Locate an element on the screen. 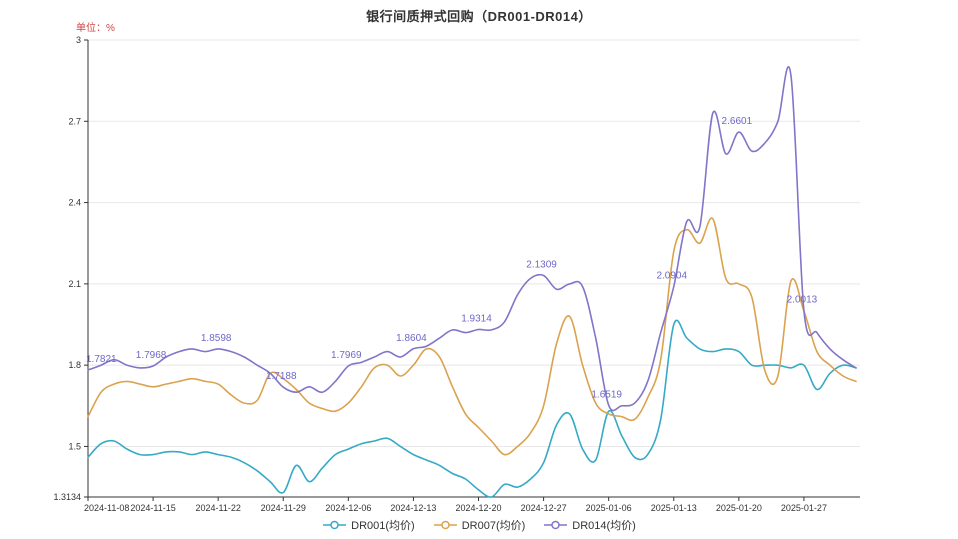  chart-legend: DR001(均价) DR007(均价) DR014(均价) is located at coordinates (479, 525).